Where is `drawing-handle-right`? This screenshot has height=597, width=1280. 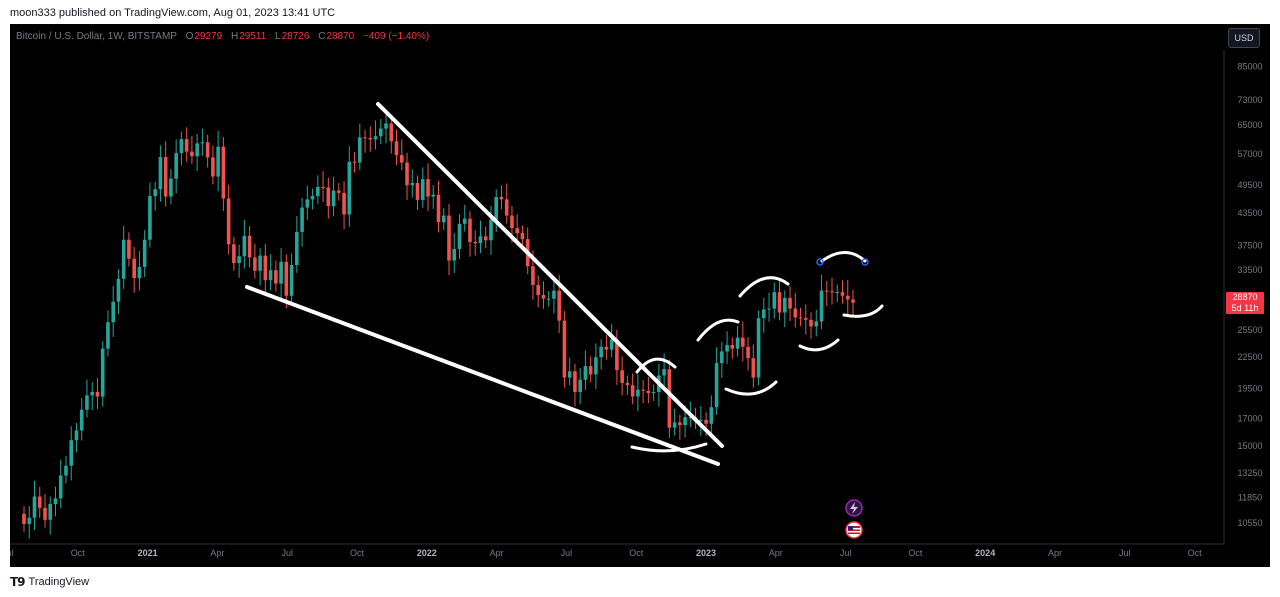
drawing-handle-right is located at coordinates (865, 262).